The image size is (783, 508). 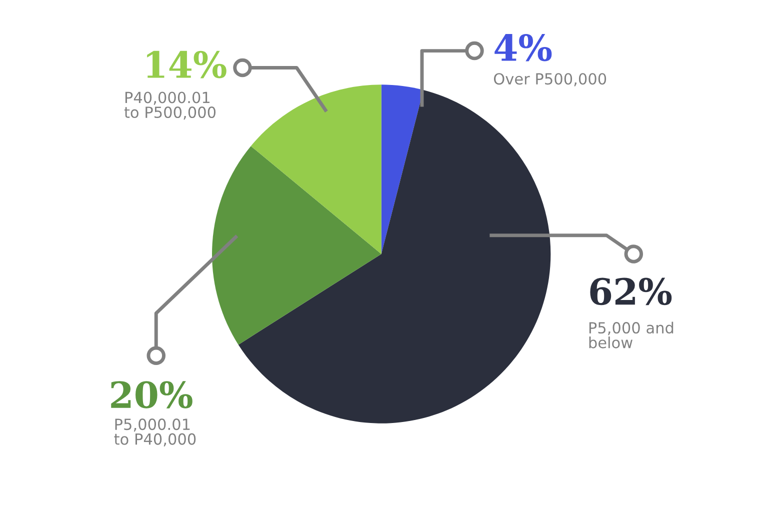 I want to click on data-label: 62%, so click(x=631, y=292).